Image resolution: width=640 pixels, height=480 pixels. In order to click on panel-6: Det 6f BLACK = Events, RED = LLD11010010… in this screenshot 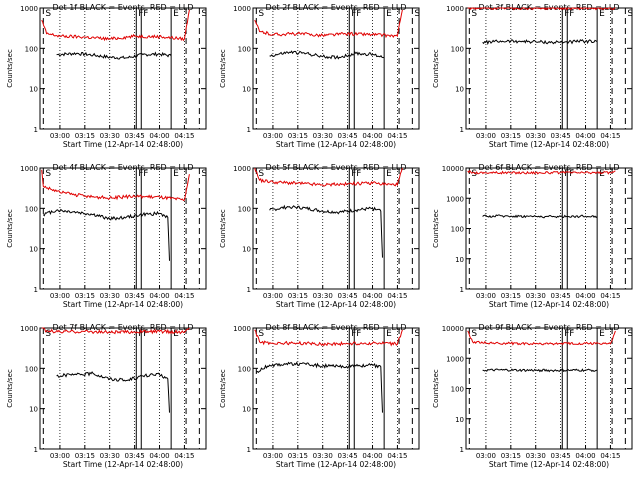, I will do `click(532, 236)`.